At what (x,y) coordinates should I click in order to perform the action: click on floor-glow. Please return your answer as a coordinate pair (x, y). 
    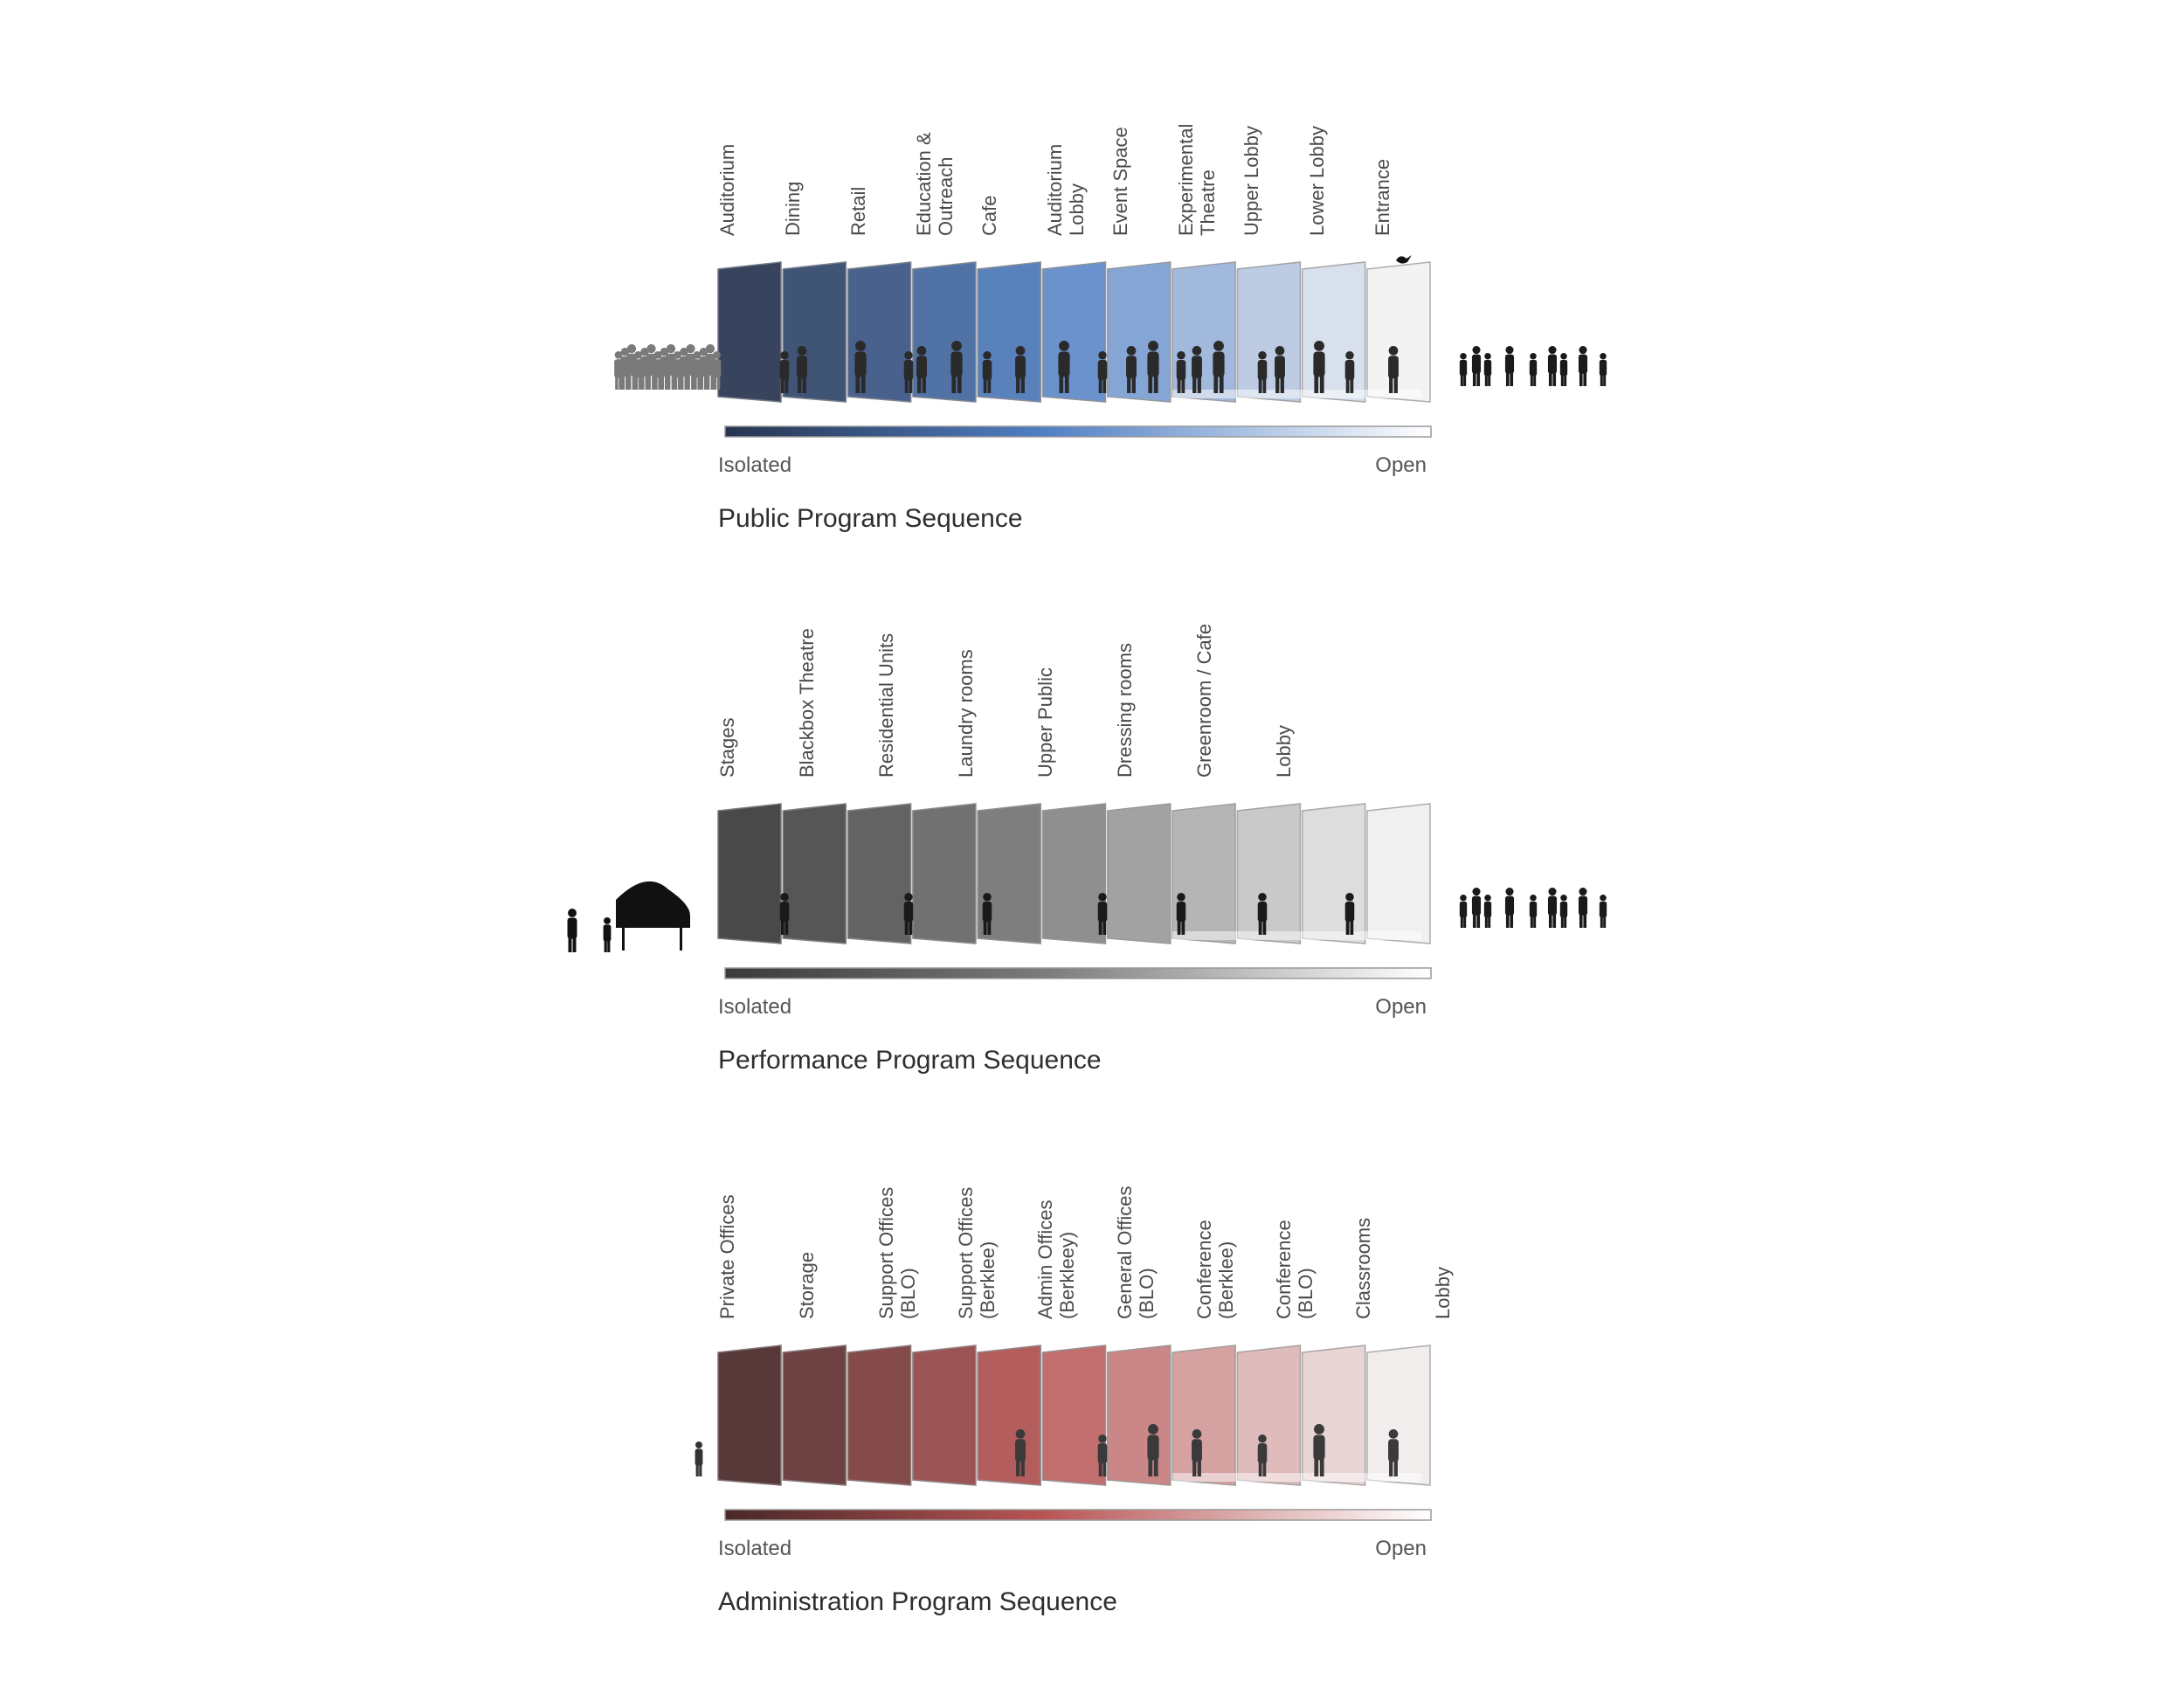
    Looking at the image, I should click on (1296, 394).